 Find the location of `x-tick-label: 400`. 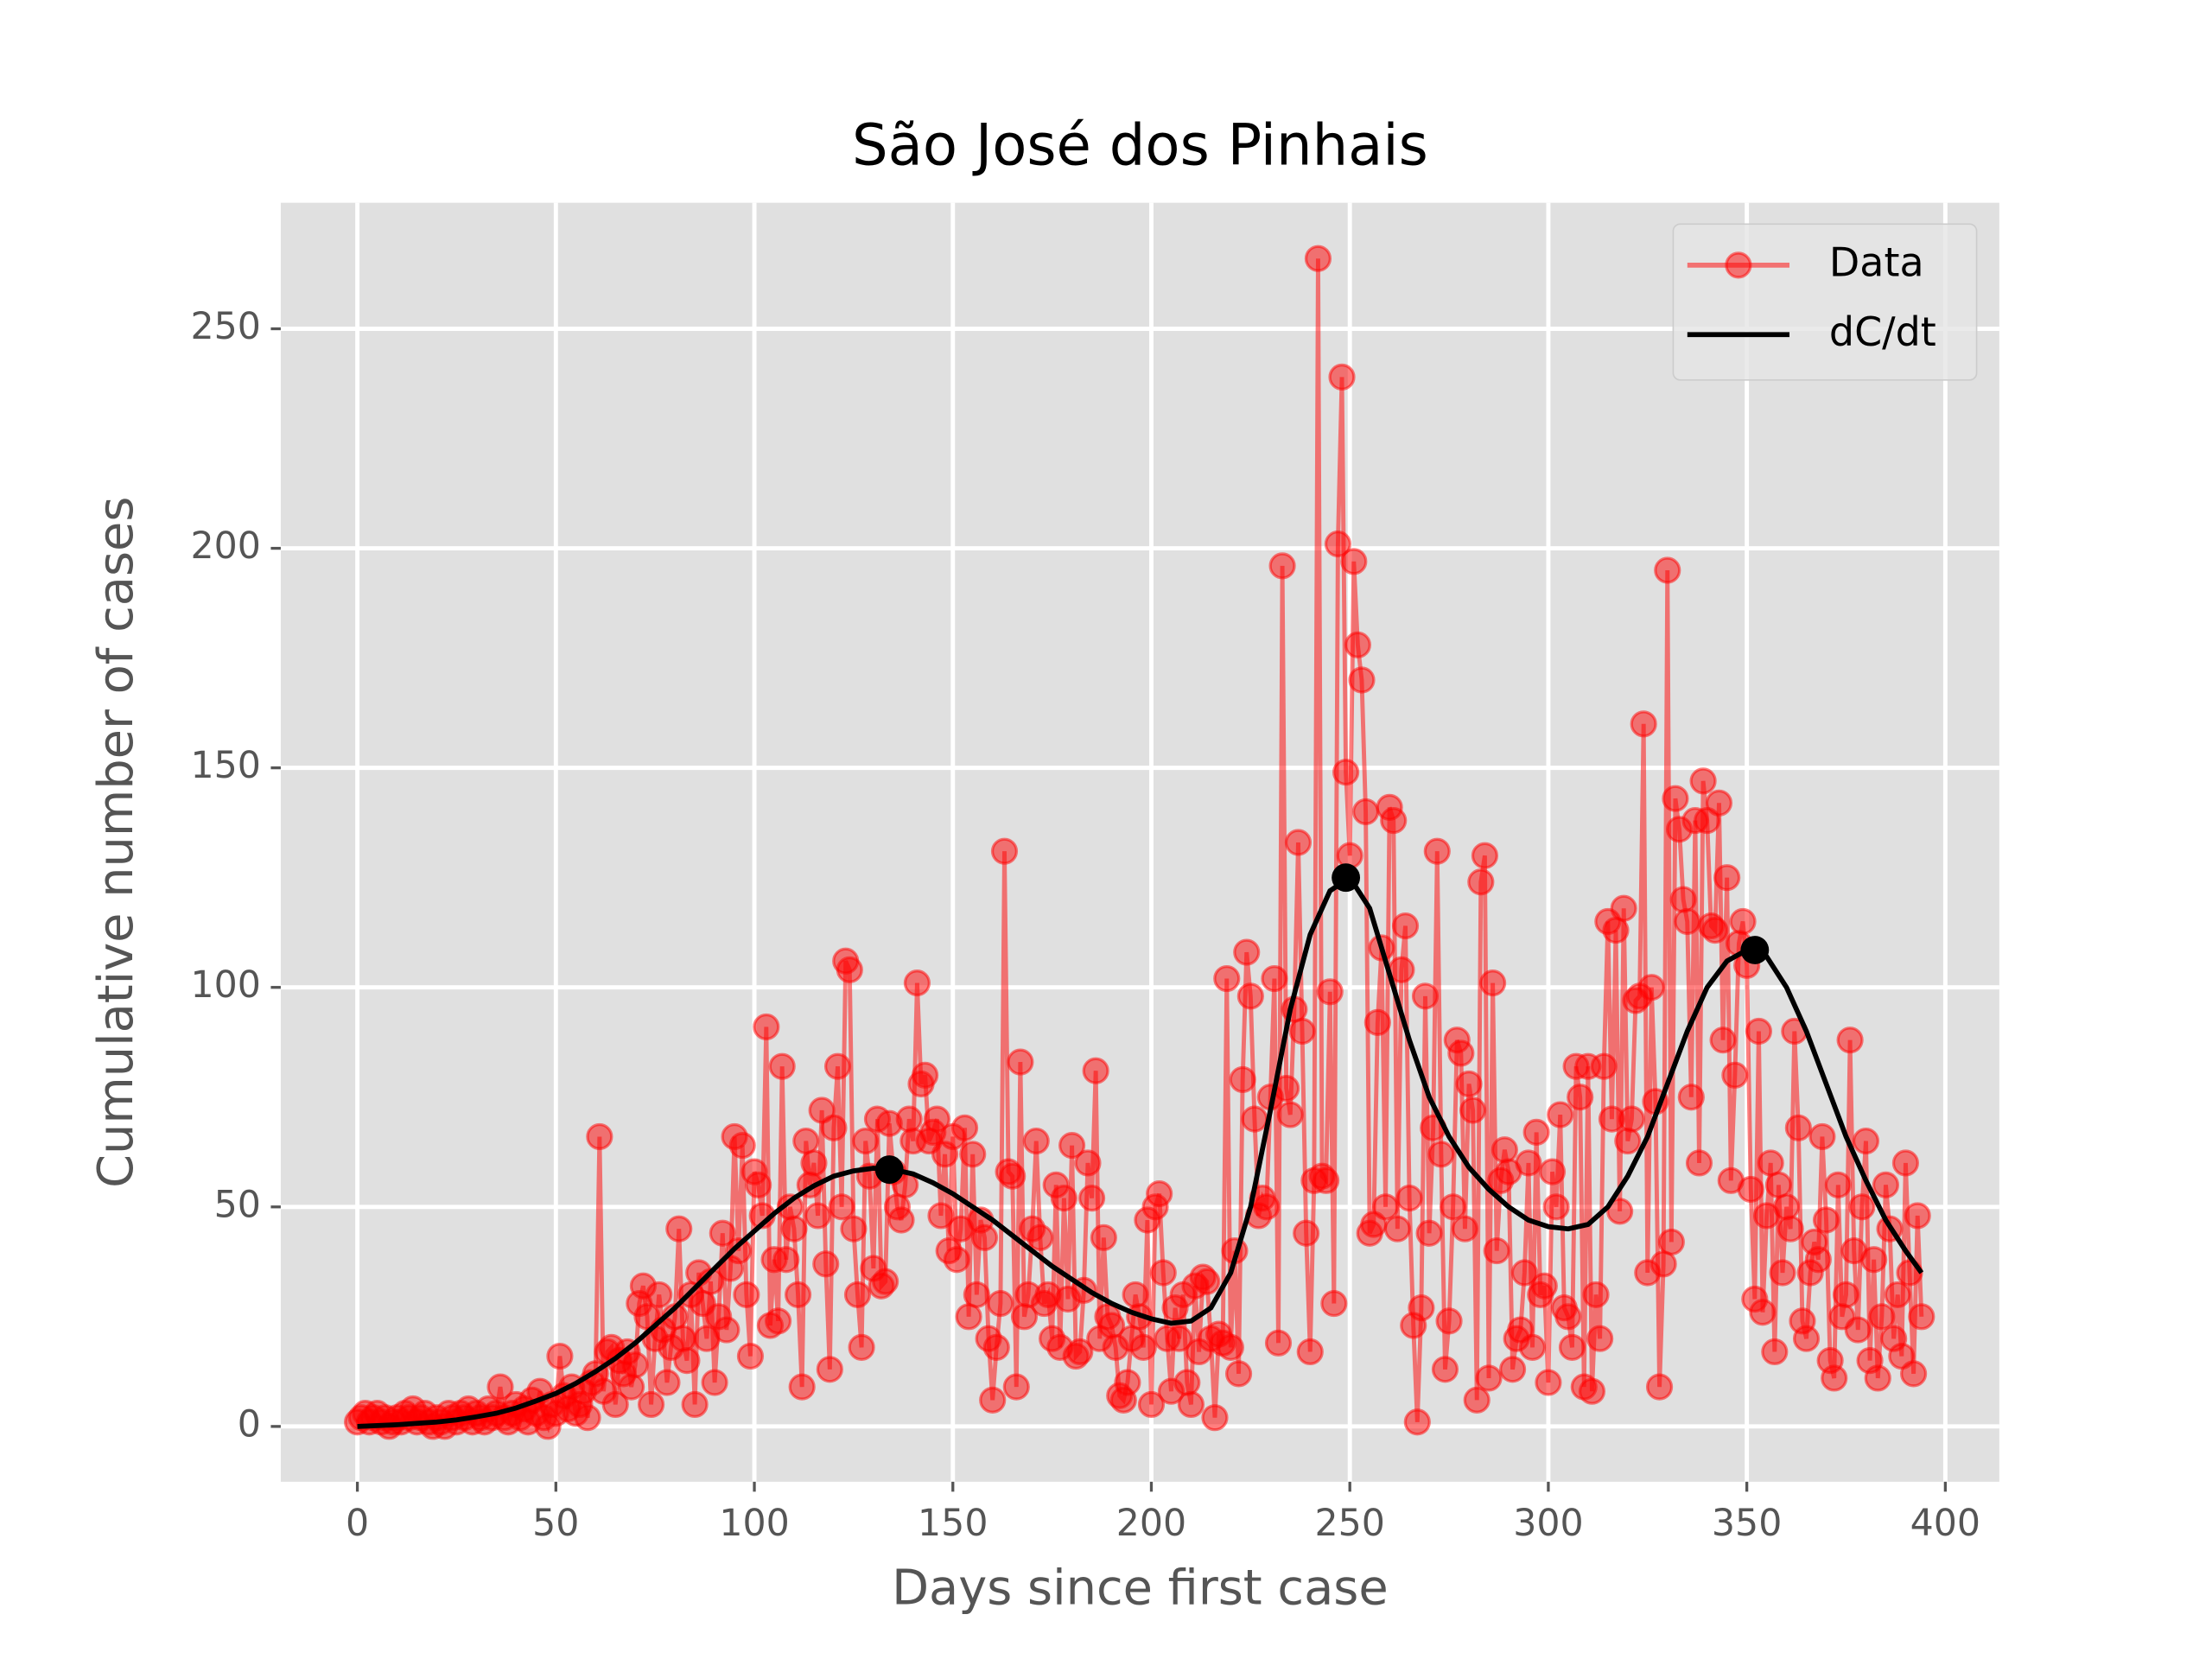

x-tick-label: 400 is located at coordinates (1945, 1523).